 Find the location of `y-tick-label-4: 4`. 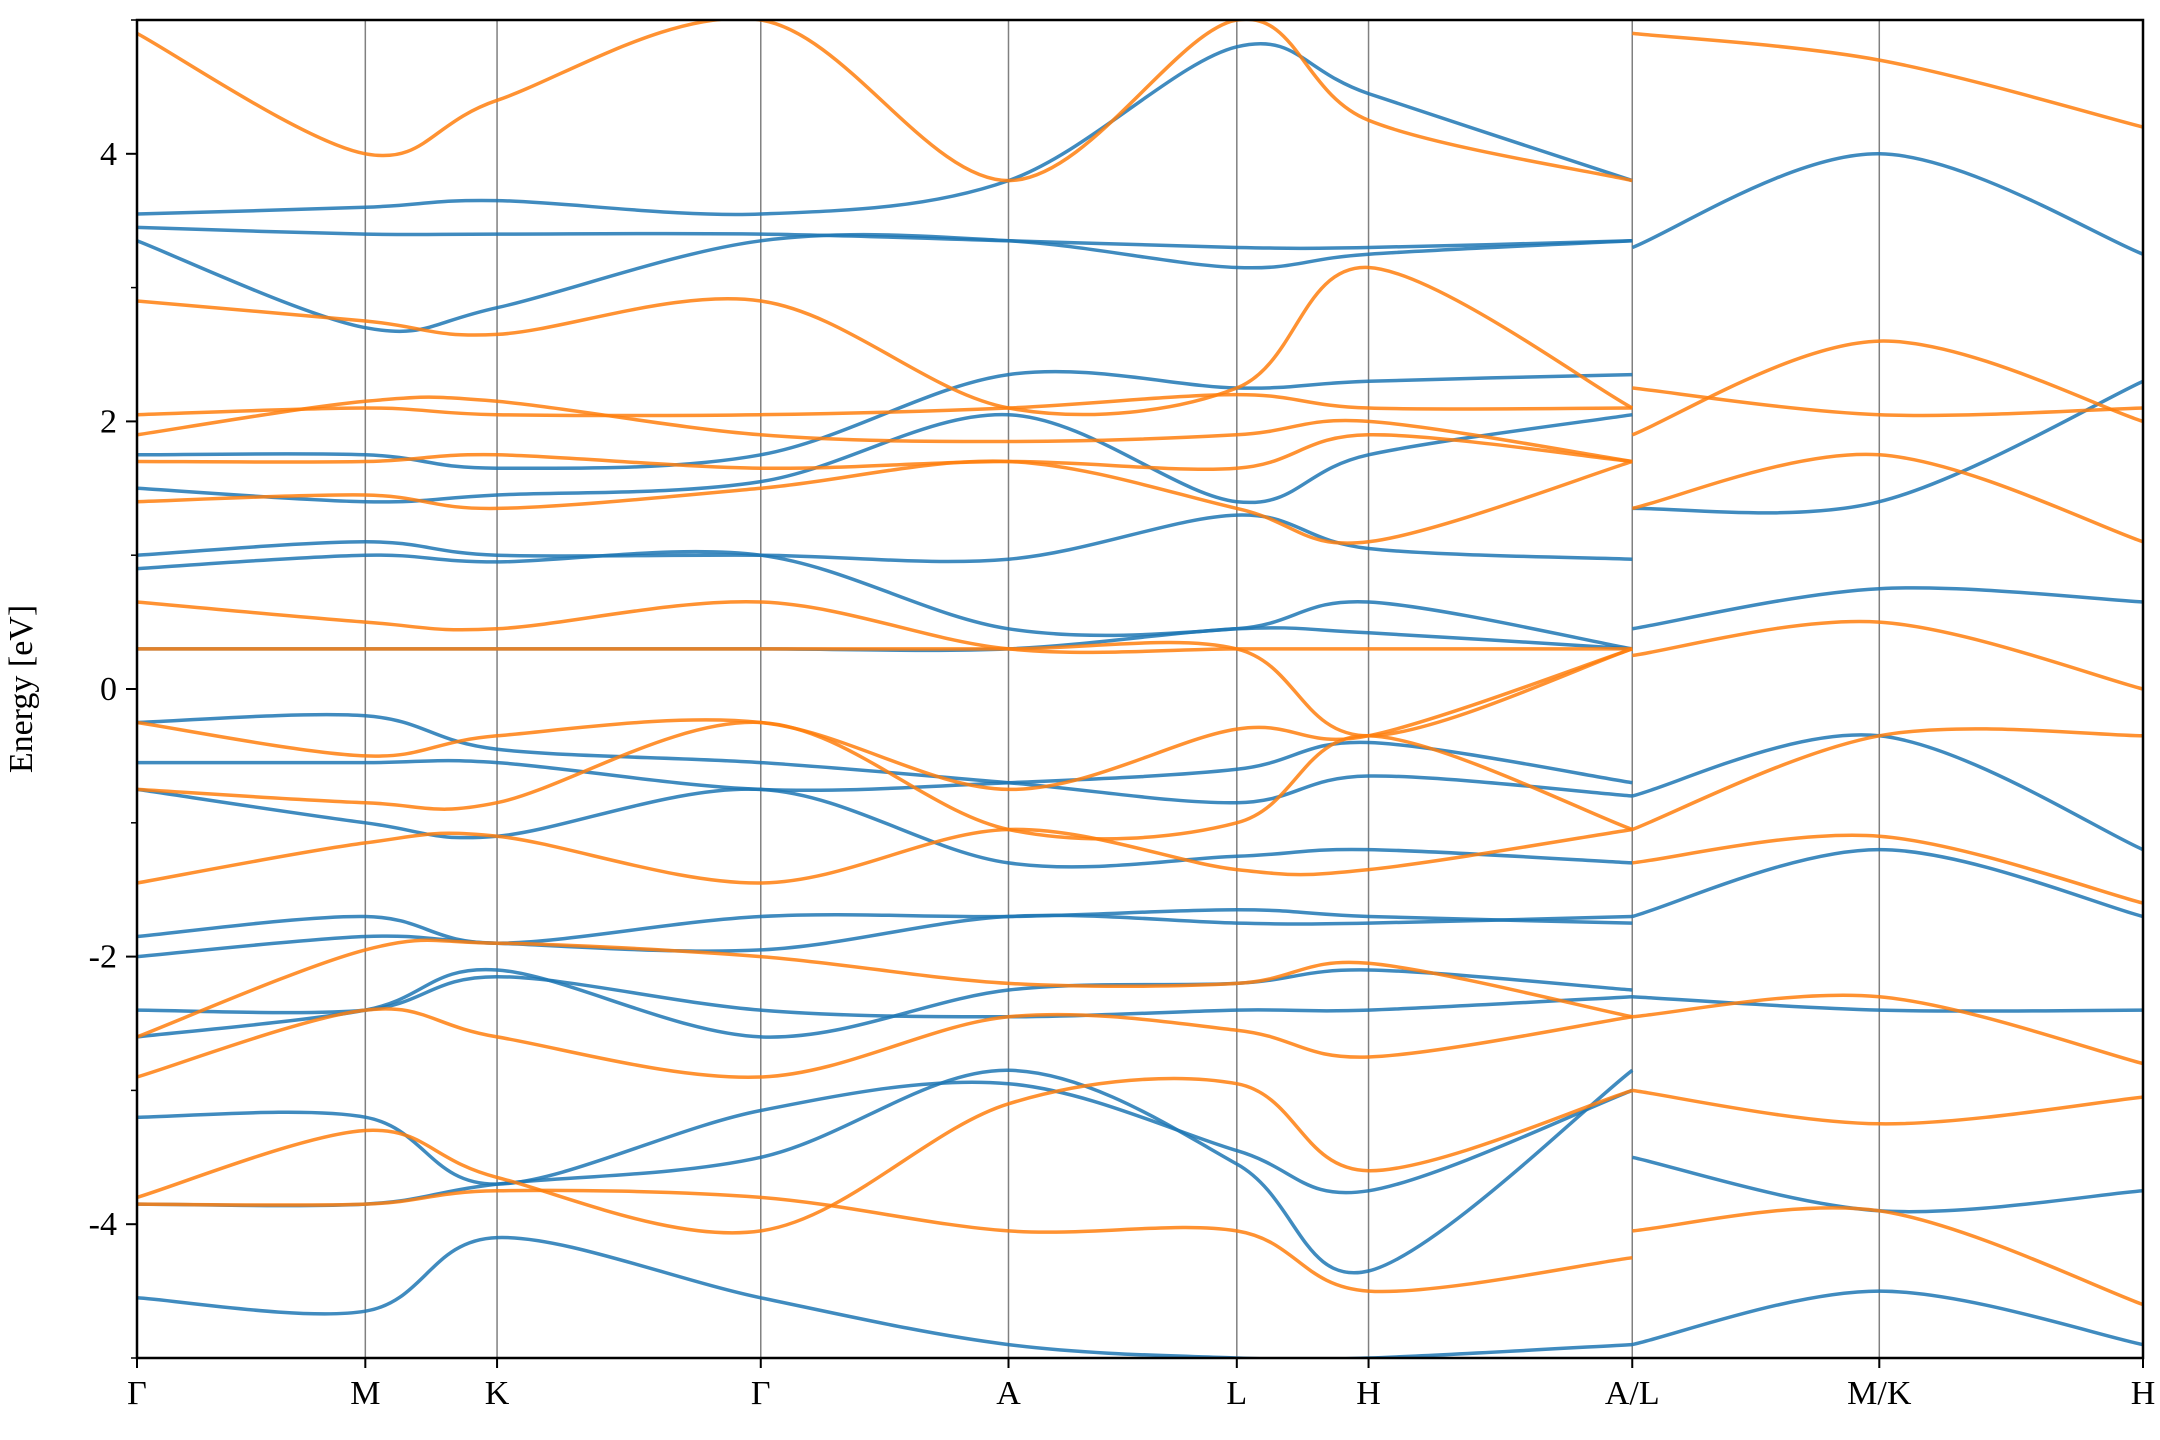

y-tick-label-4: 4 is located at coordinates (108, 154).